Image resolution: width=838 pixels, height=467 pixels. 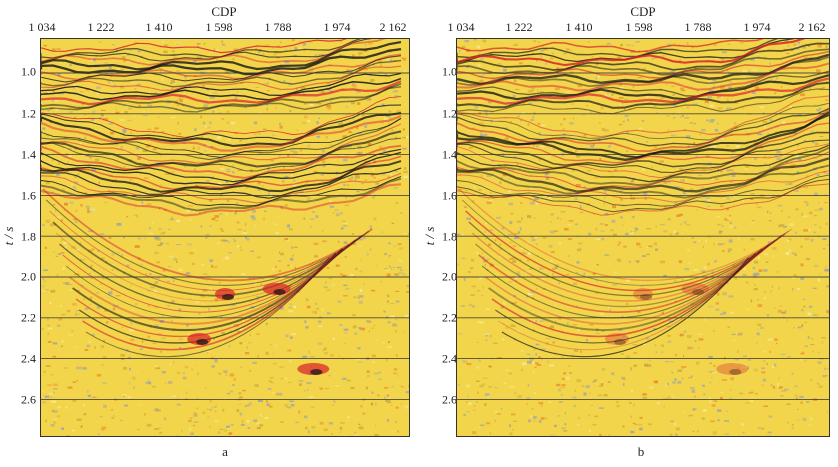 What do you see at coordinates (225, 451) in the screenshot?
I see `panel-caption: a` at bounding box center [225, 451].